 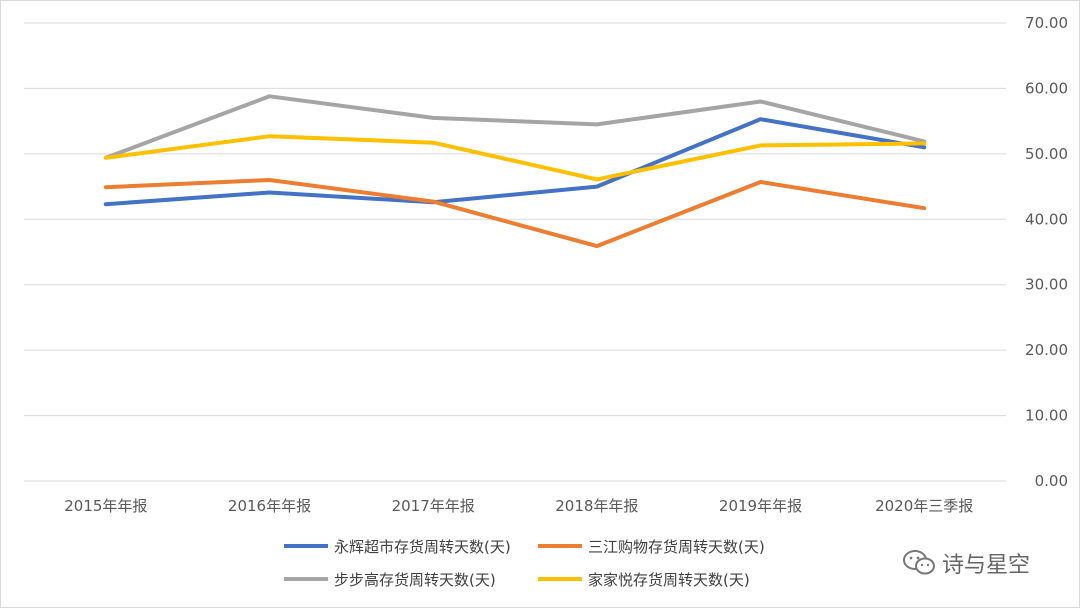 I want to click on legend-label: 永辉超市存货周转天数(天), so click(x=422, y=547).